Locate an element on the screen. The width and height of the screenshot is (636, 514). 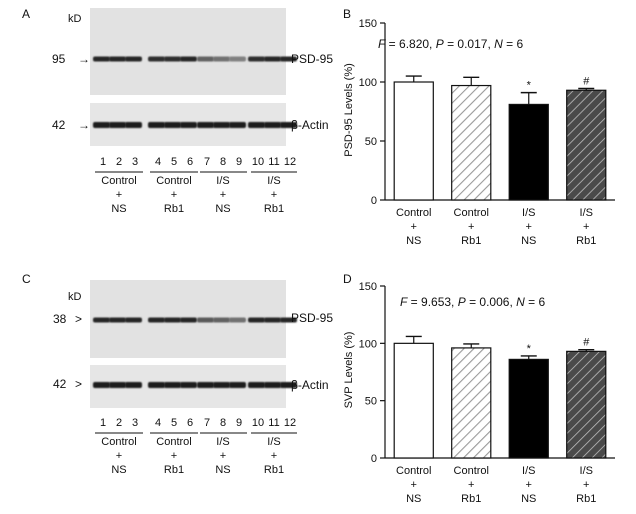
panel-letter-a: A is located at coordinates (26, 14).